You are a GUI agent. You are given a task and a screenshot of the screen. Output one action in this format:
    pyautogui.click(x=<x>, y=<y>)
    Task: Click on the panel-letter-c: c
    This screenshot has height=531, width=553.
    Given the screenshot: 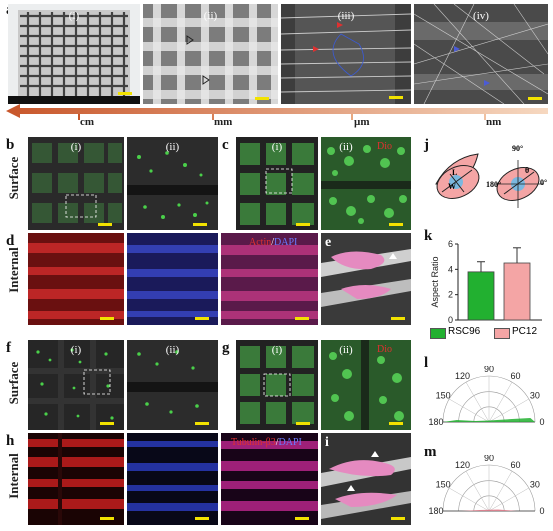 What is the action you would take?
    pyautogui.click(x=225, y=145)
    